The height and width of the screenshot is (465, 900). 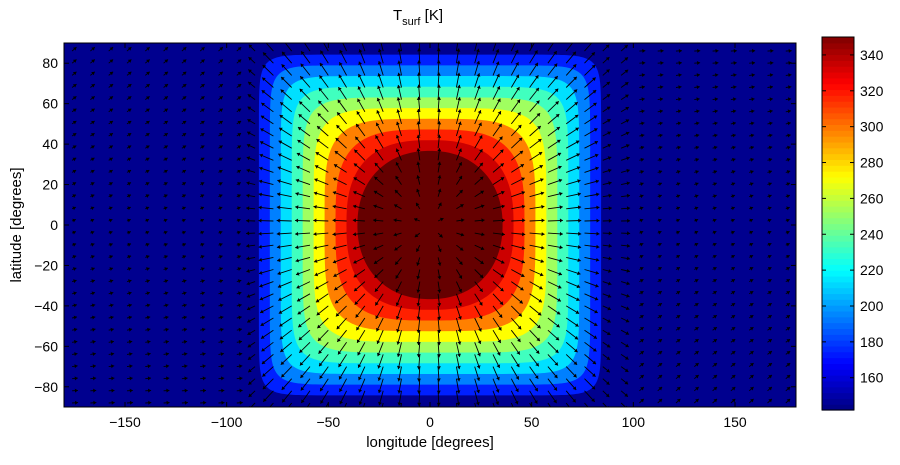 I want to click on y-tick-label: 80, so click(x=50, y=63).